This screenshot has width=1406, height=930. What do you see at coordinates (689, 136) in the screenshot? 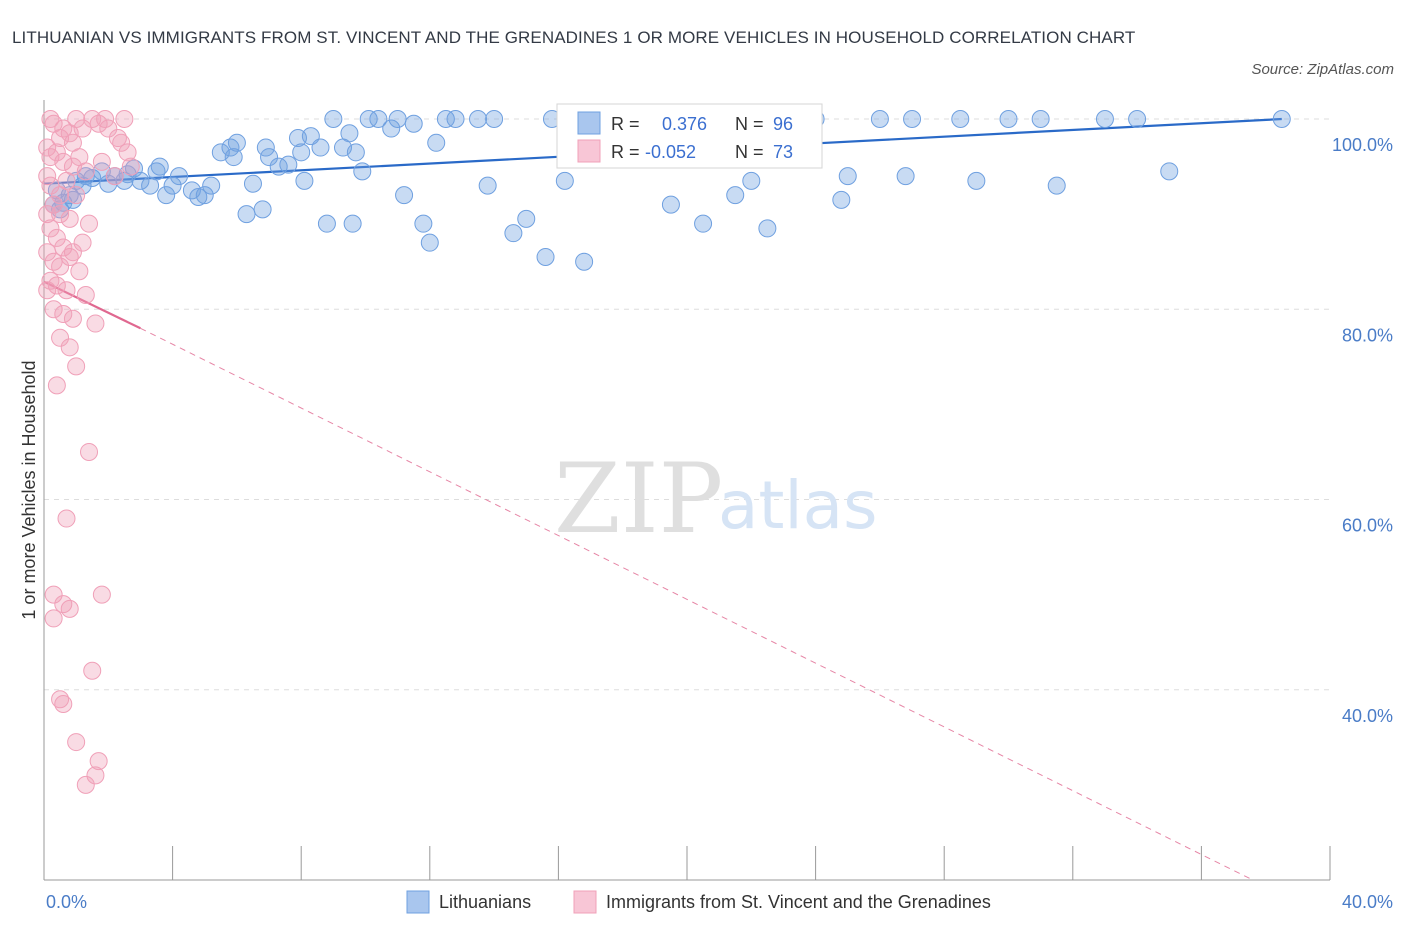
I see `stats-legend-box: R = 0.376 N = 96 R = -0.052 N = 73` at bounding box center [689, 136].